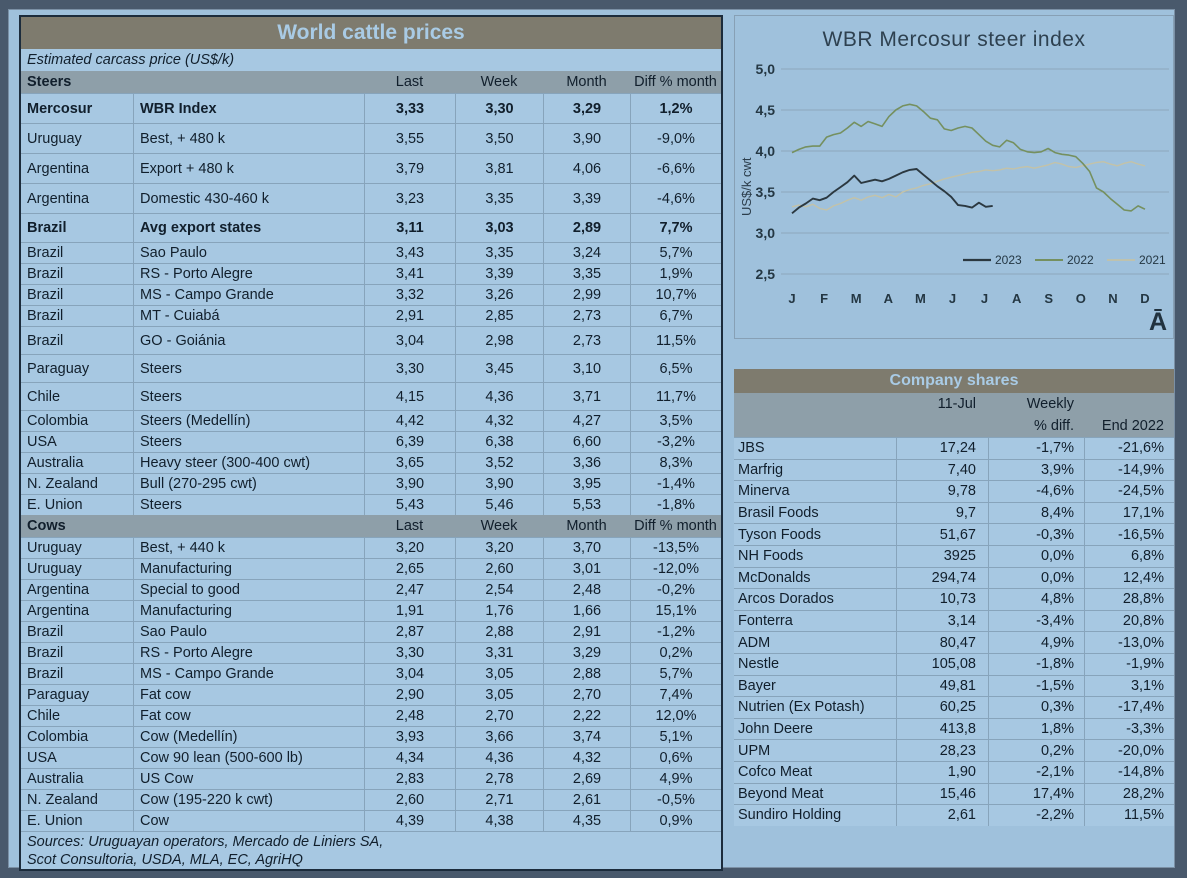  I want to click on cell-month: 3,10, so click(586, 368).